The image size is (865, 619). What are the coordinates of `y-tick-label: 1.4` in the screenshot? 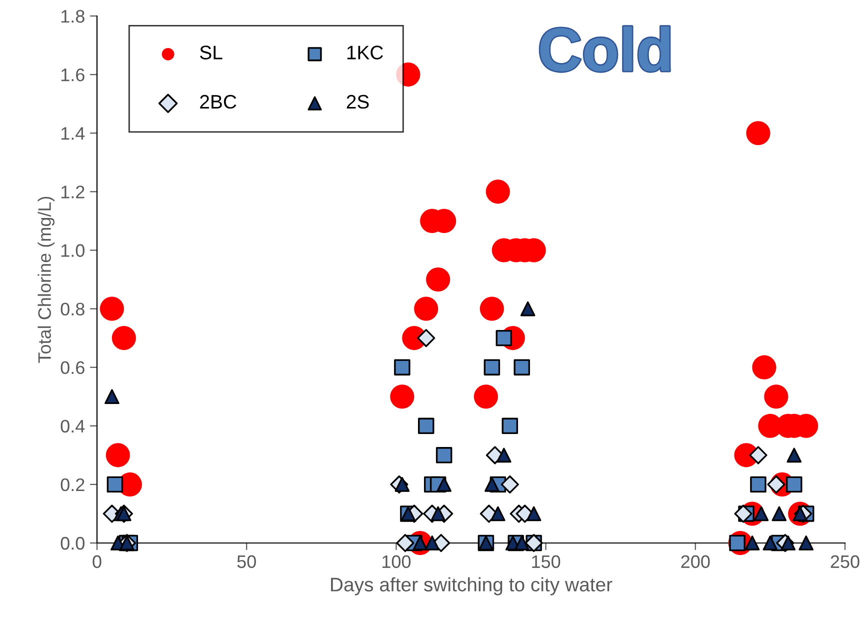 It's located at (73, 133).